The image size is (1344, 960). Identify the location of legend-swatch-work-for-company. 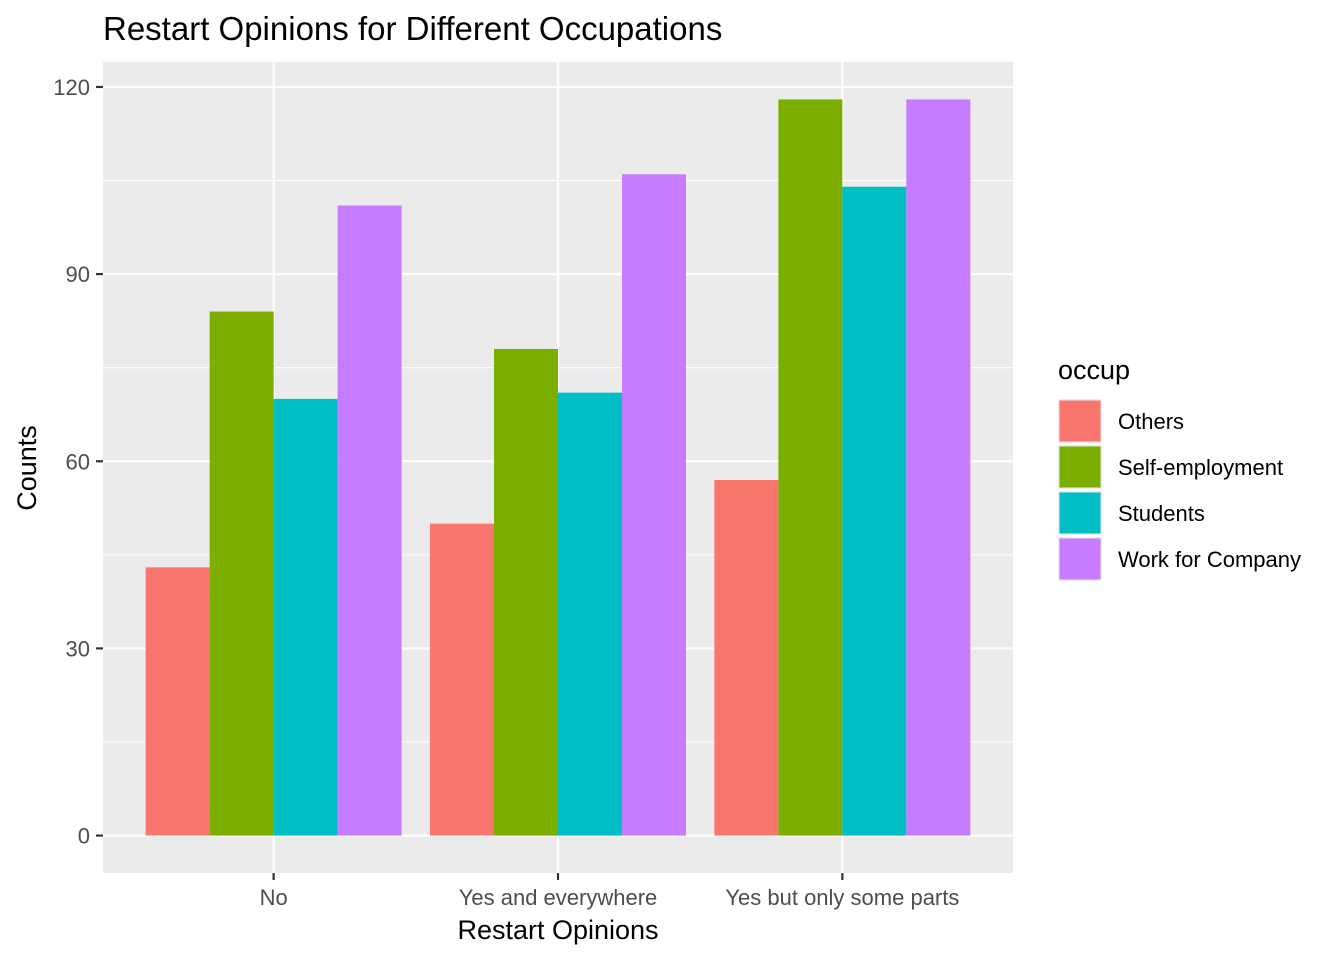
(1080, 559).